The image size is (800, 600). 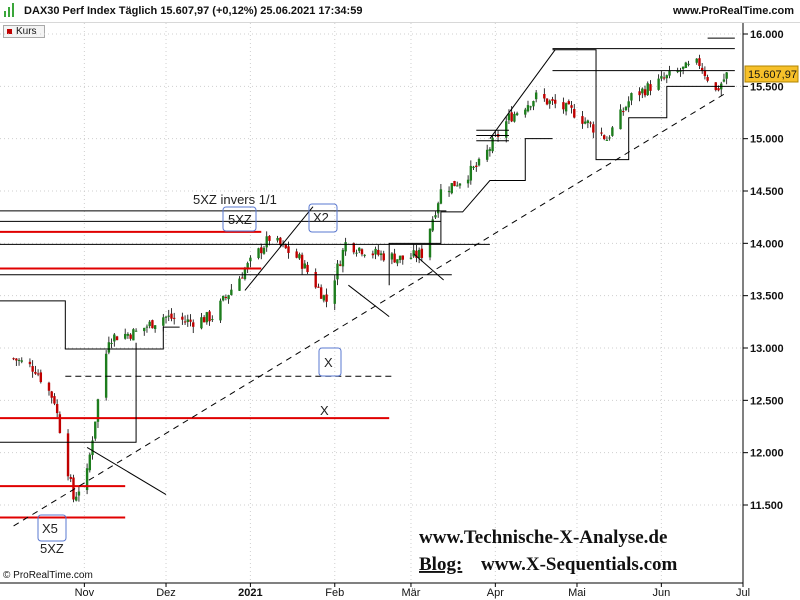 I want to click on x-tick-label: 2021, so click(x=250, y=593).